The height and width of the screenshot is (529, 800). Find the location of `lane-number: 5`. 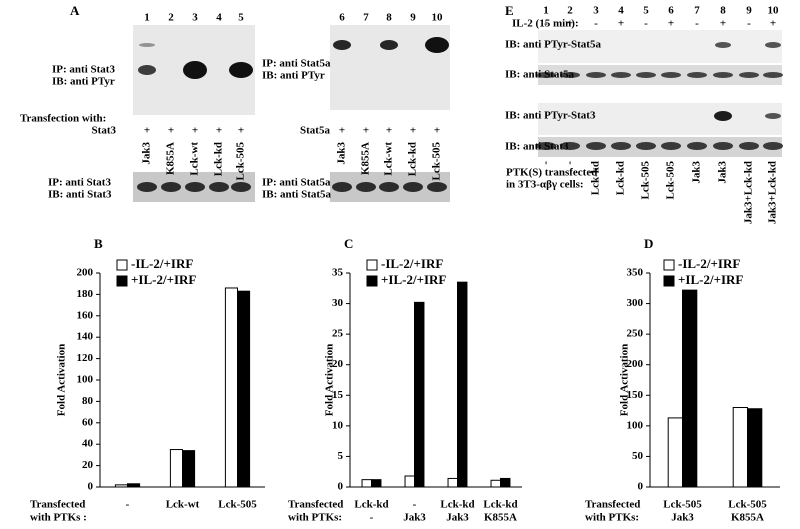

lane-number: 5 is located at coordinates (646, 11).